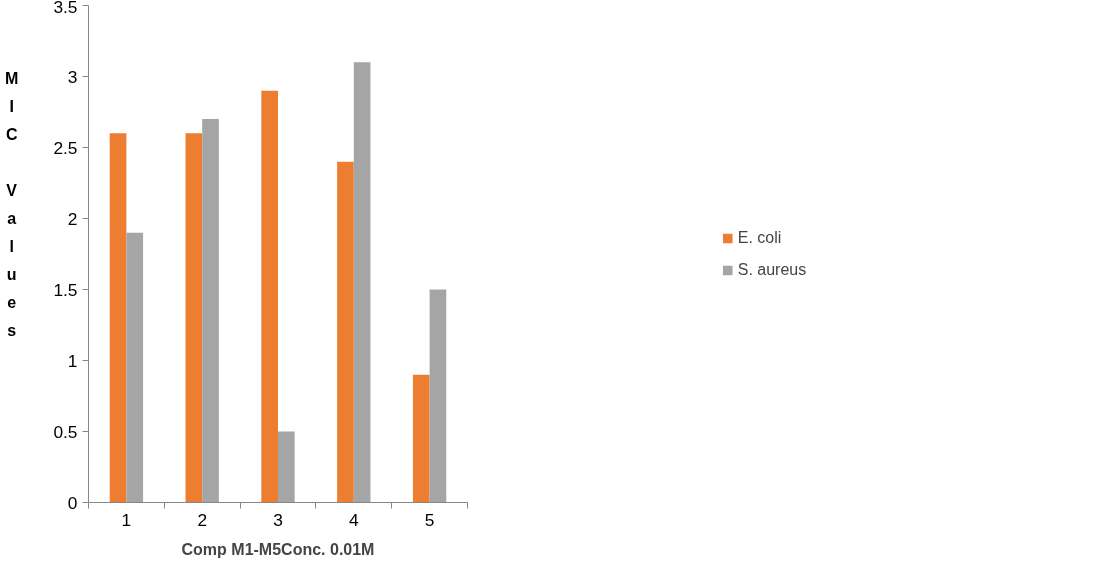  Describe the element at coordinates (353, 519) in the screenshot. I see `x-tick-label: 4` at that location.